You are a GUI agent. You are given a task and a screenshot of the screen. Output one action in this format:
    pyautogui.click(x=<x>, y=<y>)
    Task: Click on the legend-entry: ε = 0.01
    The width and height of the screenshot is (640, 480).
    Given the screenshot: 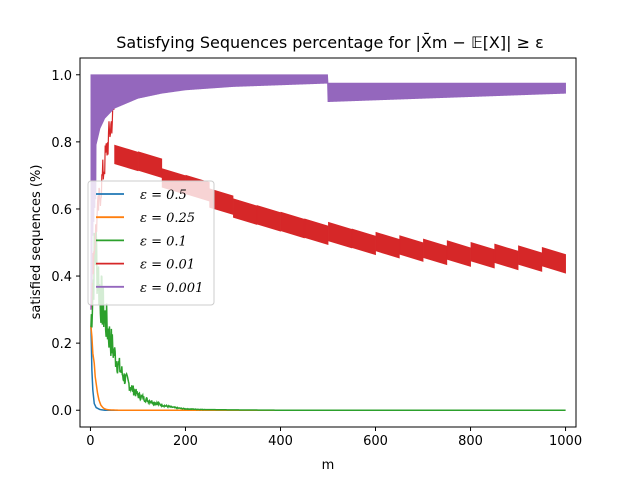 What is the action you would take?
    pyautogui.click(x=167, y=265)
    